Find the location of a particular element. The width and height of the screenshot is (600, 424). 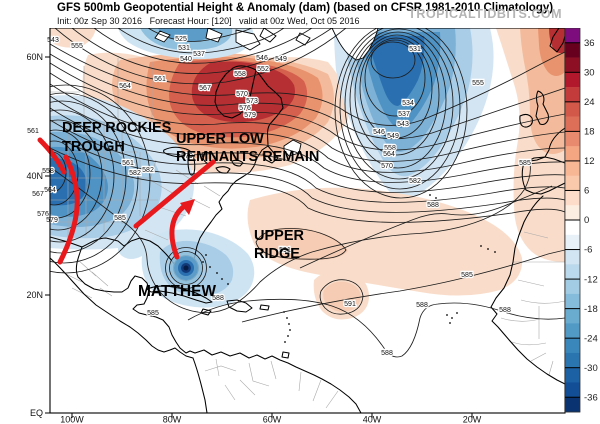

lat-tick-label: 60N is located at coordinates (34, 57).